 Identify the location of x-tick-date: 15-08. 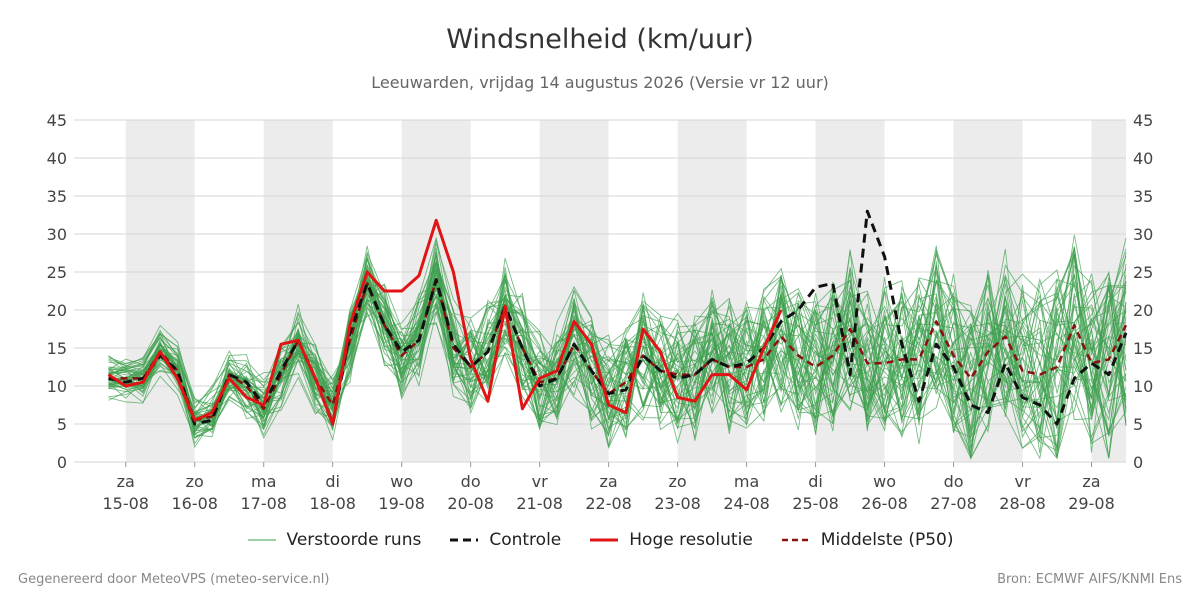
(125, 503).